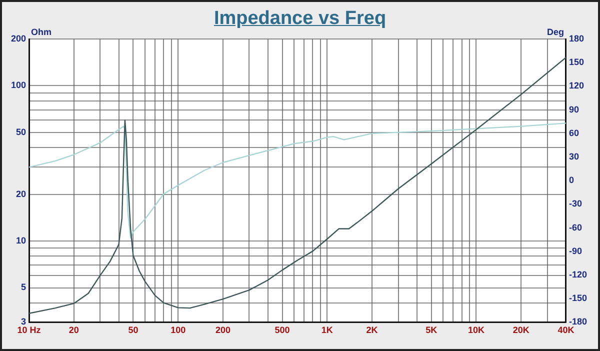  What do you see at coordinates (476, 330) in the screenshot?
I see `x-tick-label: 10K` at bounding box center [476, 330].